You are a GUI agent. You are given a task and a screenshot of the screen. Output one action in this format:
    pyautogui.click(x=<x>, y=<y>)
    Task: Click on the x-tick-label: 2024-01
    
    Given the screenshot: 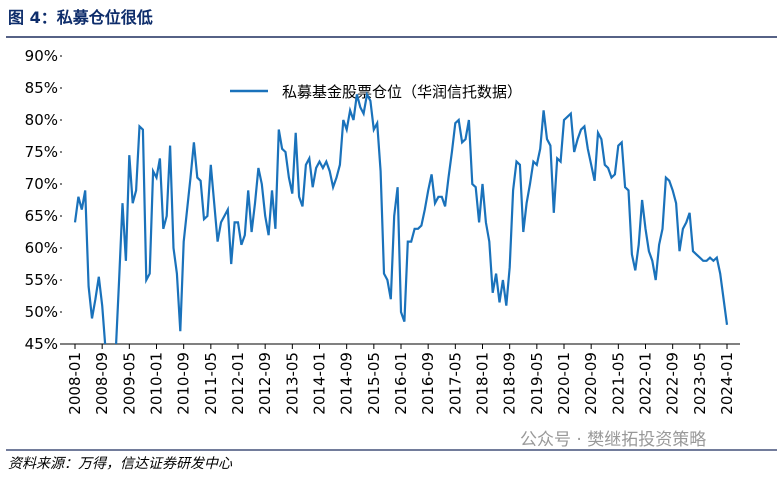 What is the action you would take?
    pyautogui.click(x=727, y=383)
    